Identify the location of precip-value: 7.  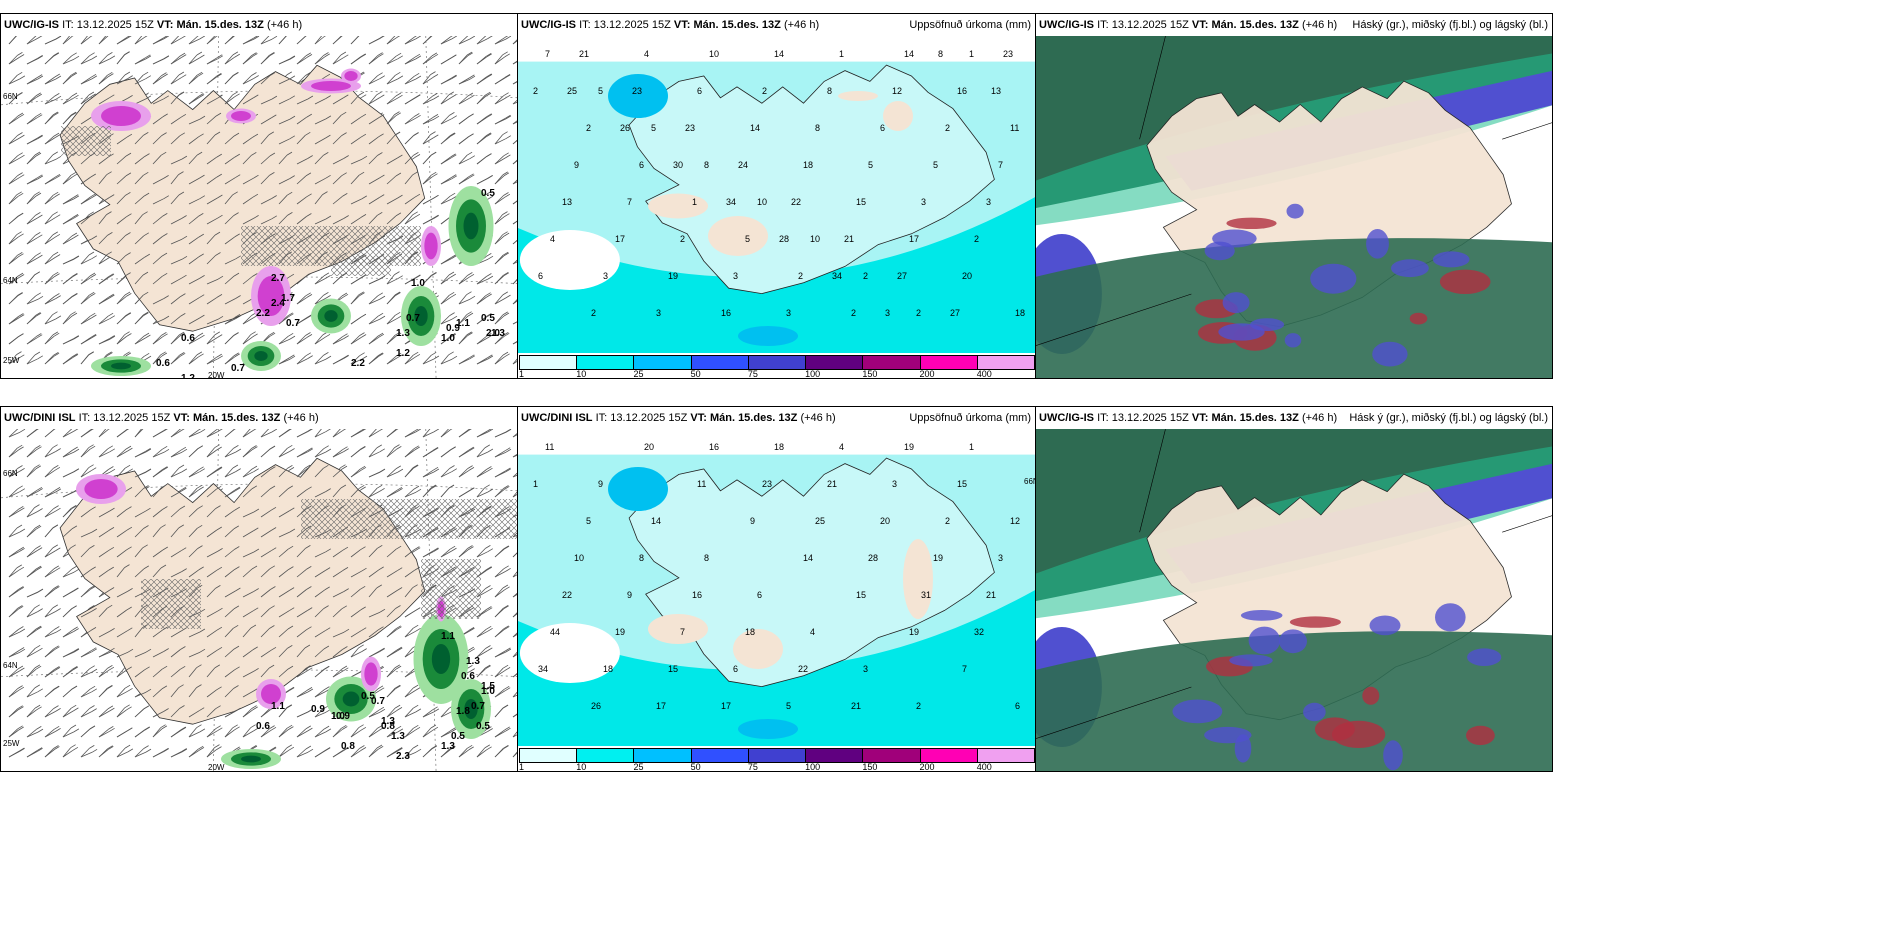
(629, 202).